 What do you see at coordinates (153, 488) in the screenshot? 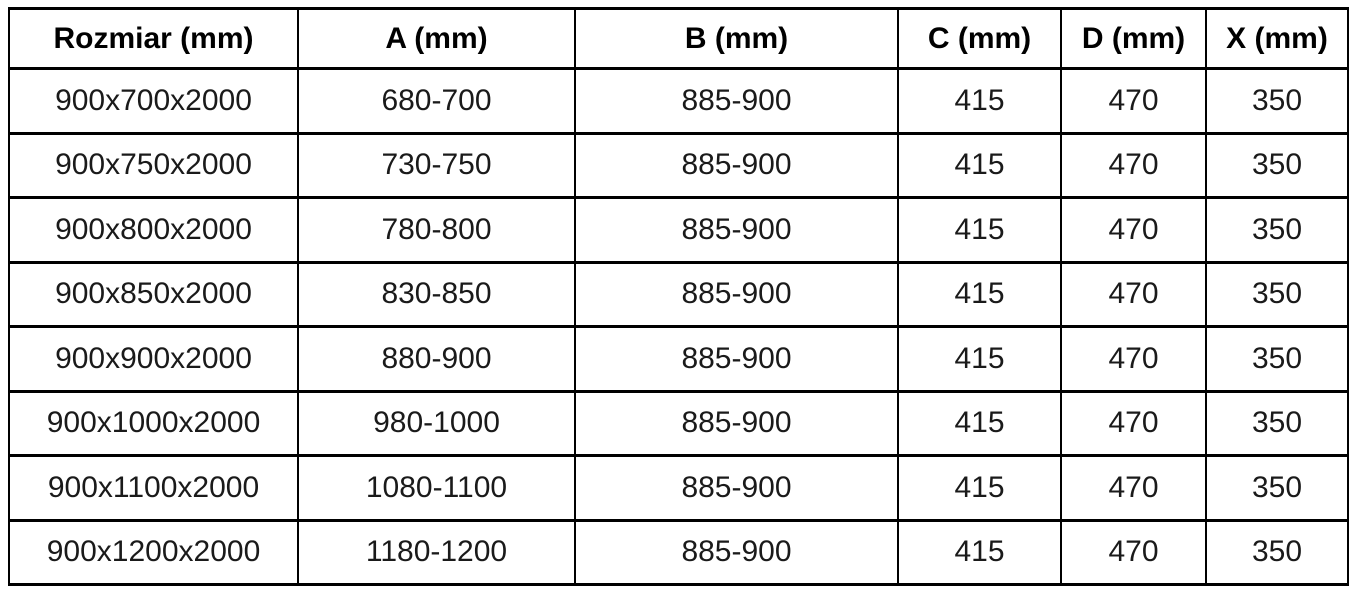
I see `table-cell: 900x1100x2000` at bounding box center [153, 488].